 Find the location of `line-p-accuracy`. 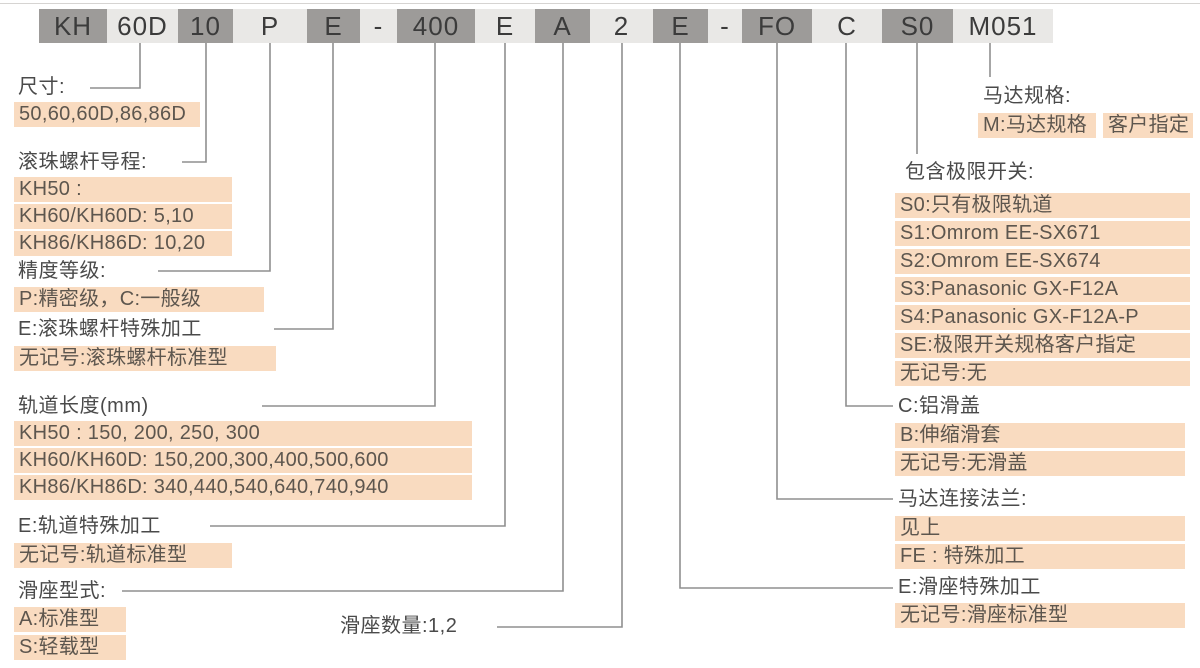

line-p-accuracy is located at coordinates (214, 157).